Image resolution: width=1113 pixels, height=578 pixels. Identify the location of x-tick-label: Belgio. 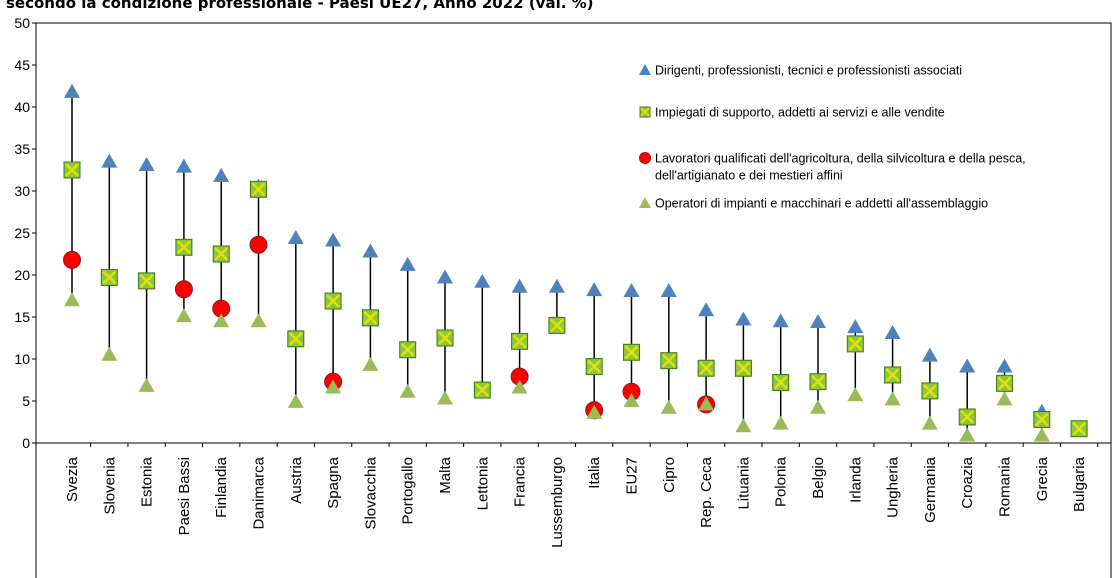
(818, 478).